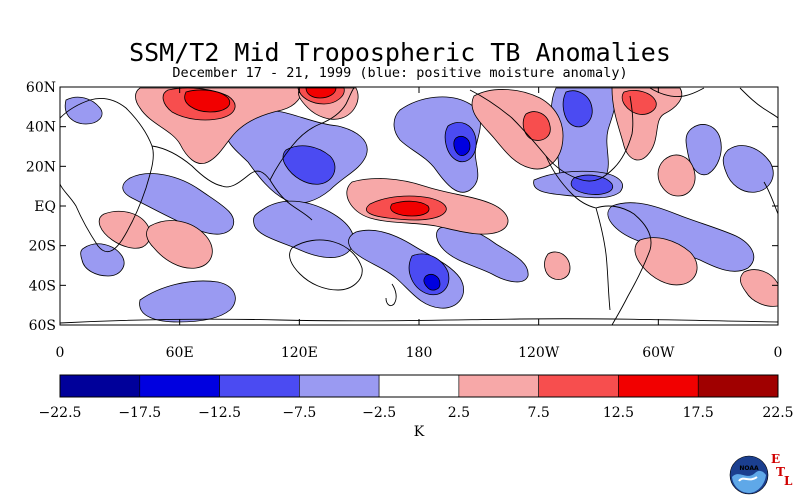 This screenshot has height=500, width=800. What do you see at coordinates (482, 254) in the screenshot?
I see `anomaly-blue-south-pacific-east` at bounding box center [482, 254].